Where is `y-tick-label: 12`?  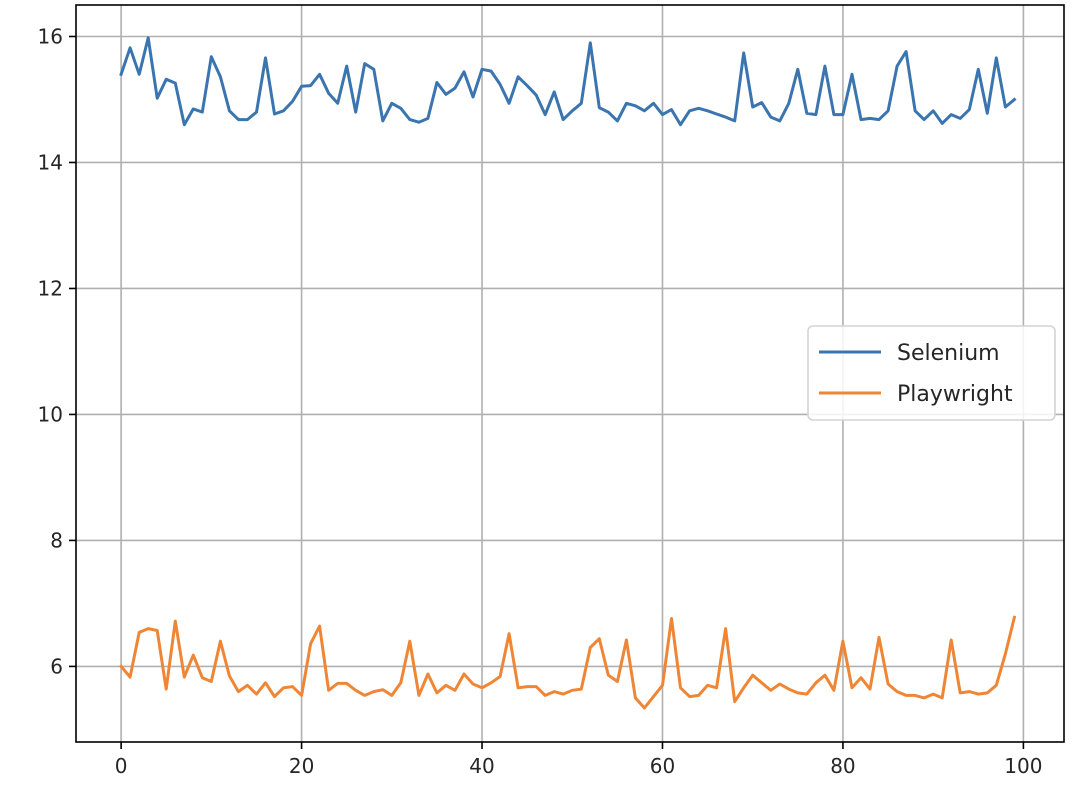
y-tick-label: 12 is located at coordinates (50, 288).